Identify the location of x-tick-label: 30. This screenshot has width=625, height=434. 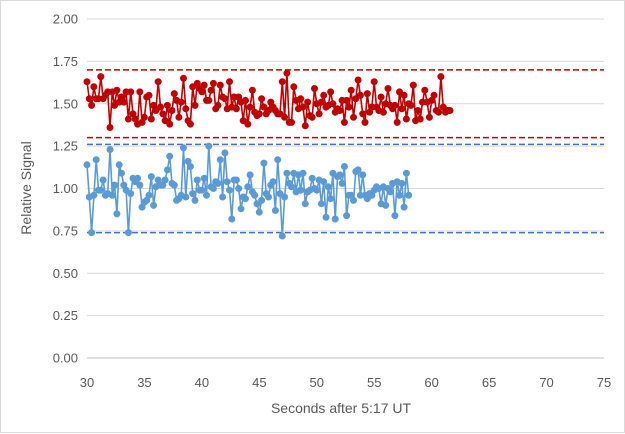
(87, 382).